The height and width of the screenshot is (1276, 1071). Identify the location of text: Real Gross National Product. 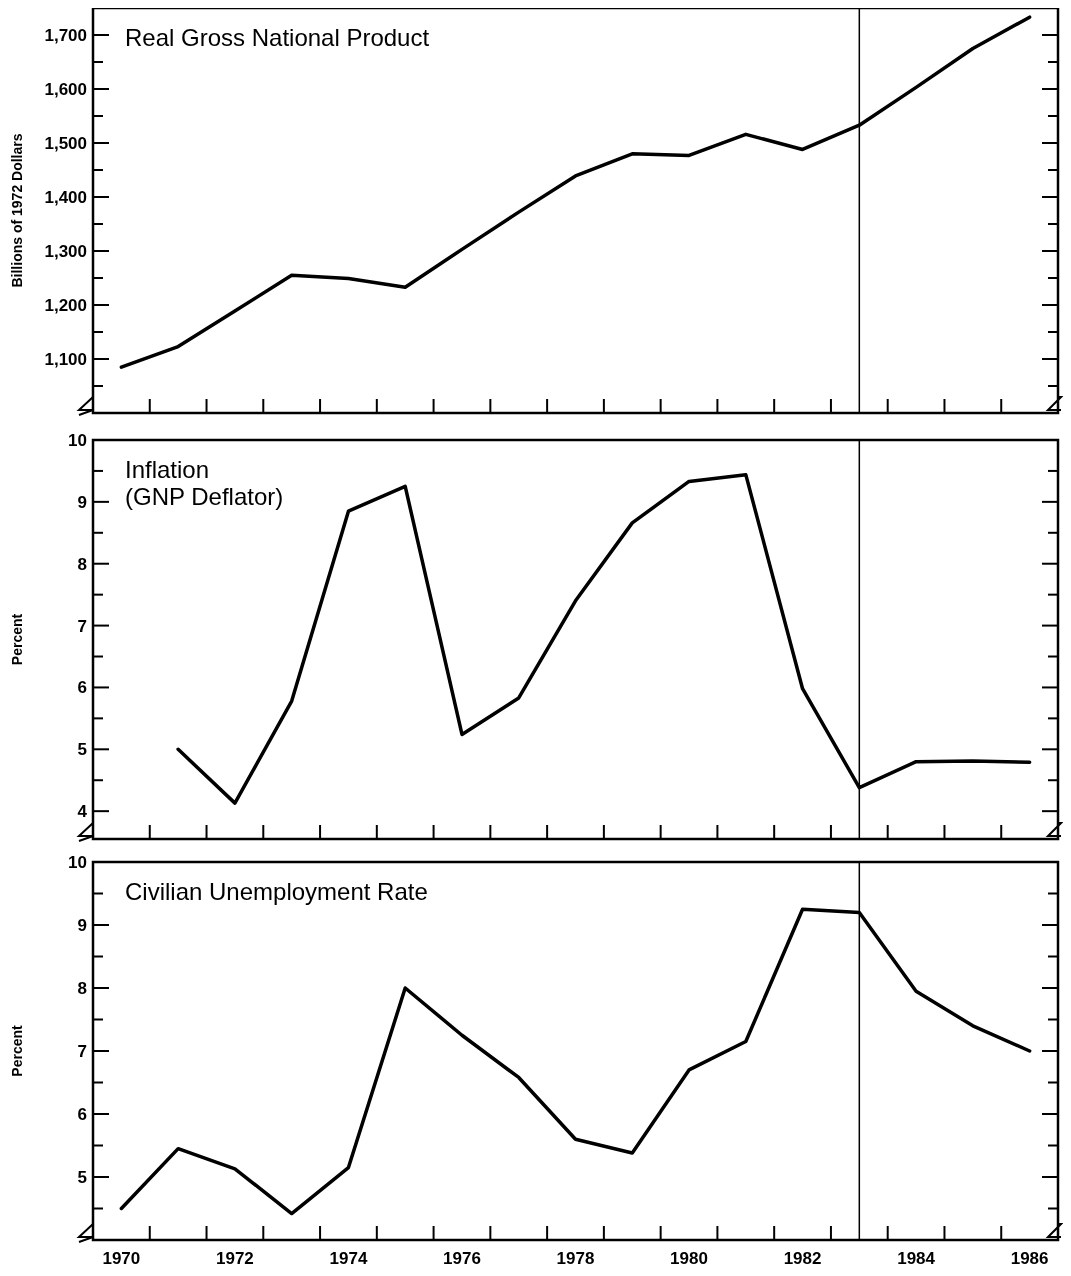
(277, 37).